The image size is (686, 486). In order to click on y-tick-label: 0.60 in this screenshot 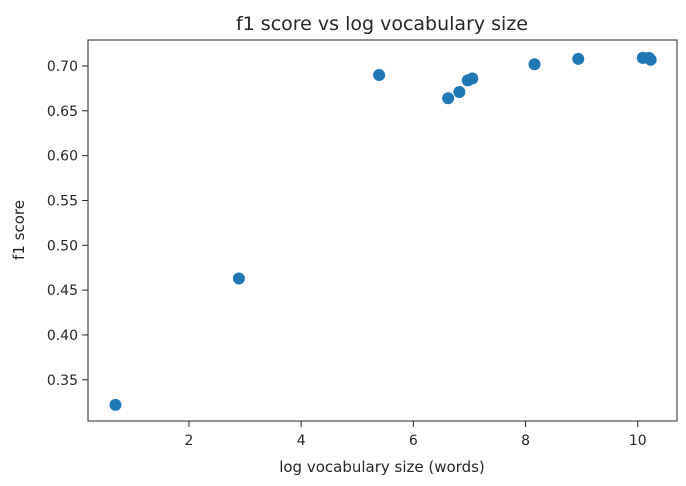, I will do `click(62, 157)`.